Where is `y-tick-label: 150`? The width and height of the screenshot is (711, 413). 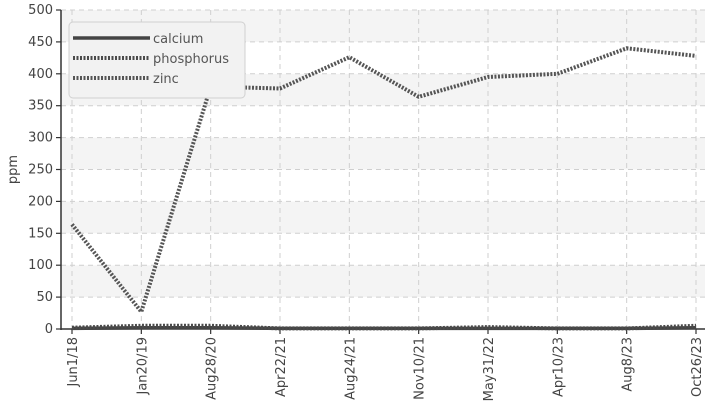
y-tick-label: 150 is located at coordinates (40, 233).